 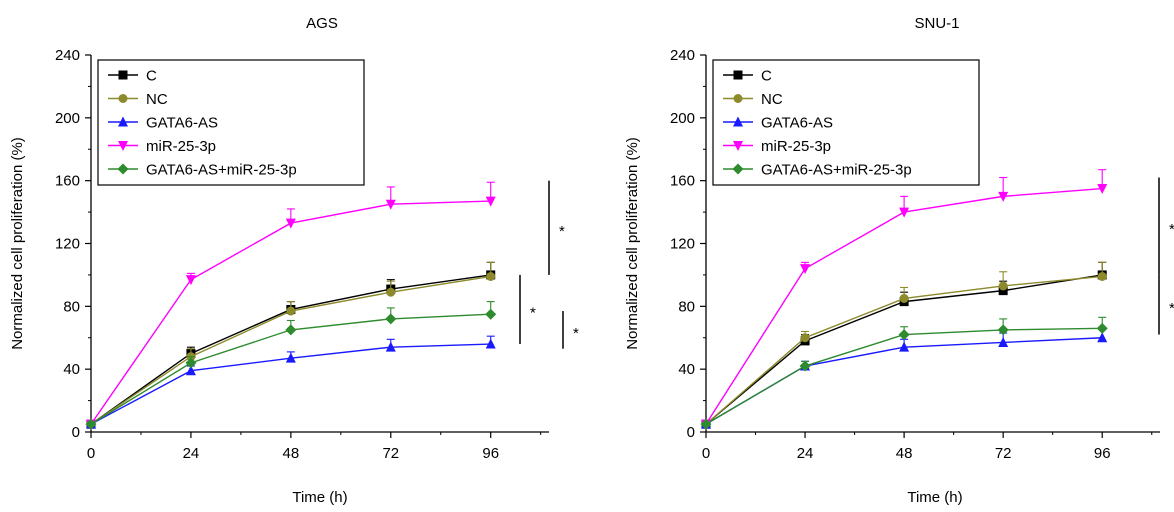 I want to click on legend: C NC GATA6-AS miR-25-3p GATA6-AS+miR-25-3p, so click(x=846, y=122).